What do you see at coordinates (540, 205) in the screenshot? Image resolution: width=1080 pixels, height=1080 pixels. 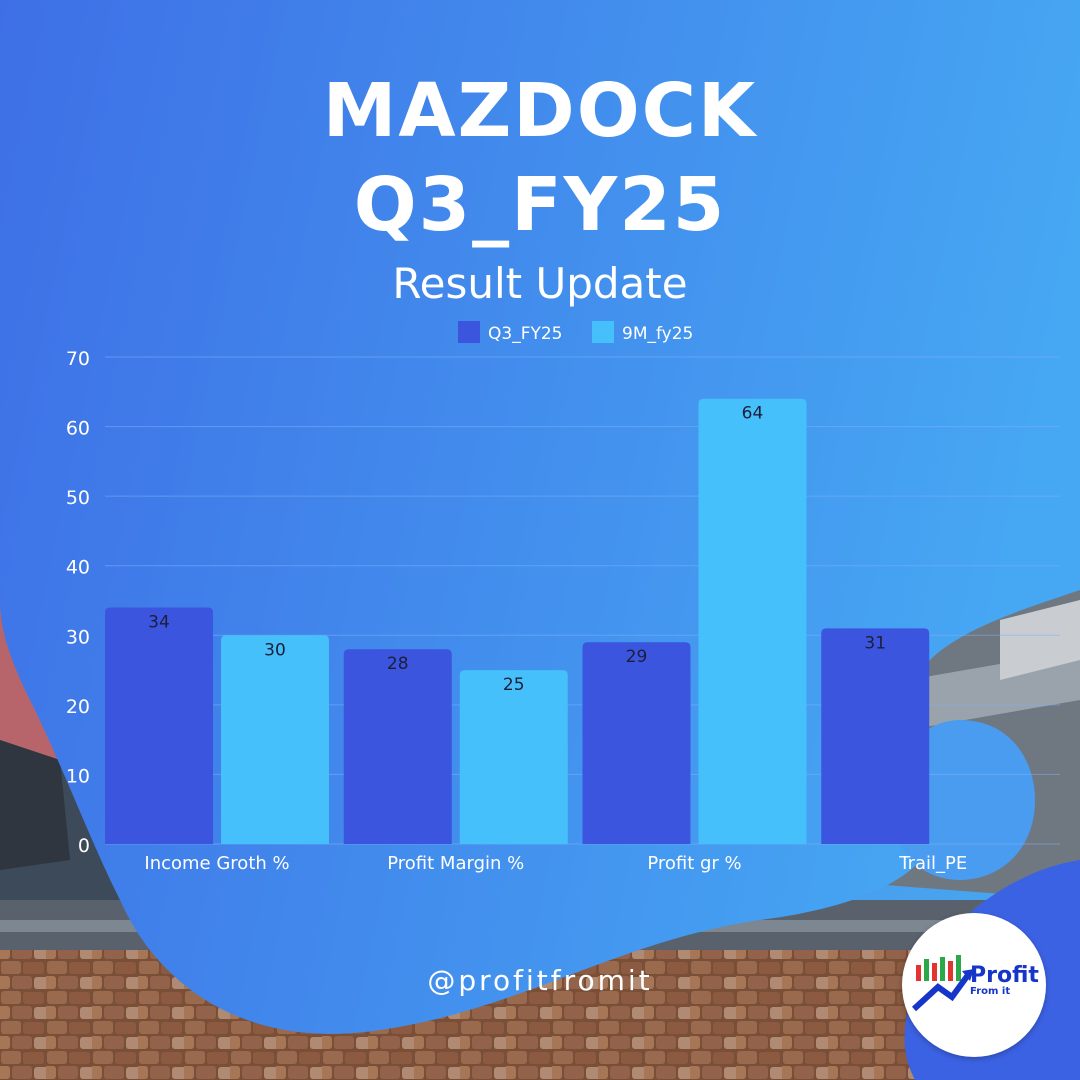 I see `chart-title-line2: Q3_FY25` at bounding box center [540, 205].